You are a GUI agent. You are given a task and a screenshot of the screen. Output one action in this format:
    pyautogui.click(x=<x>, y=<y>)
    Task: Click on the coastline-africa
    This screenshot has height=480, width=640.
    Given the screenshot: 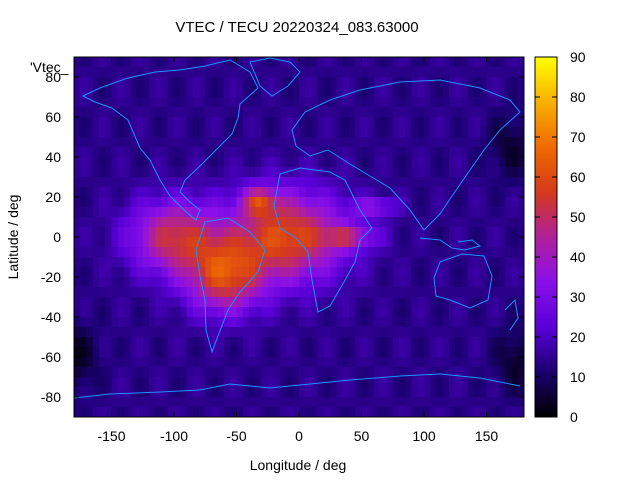 What is the action you would take?
    pyautogui.click(x=323, y=240)
    